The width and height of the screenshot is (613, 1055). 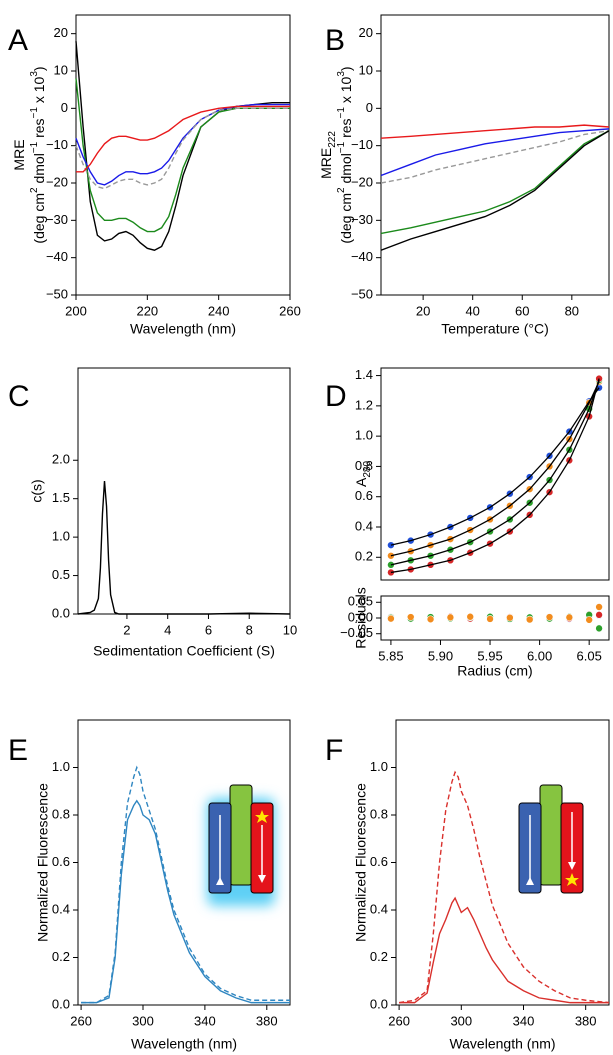 What do you see at coordinates (495, 329) in the screenshot?
I see `x-axis-label: Temperature (°C)` at bounding box center [495, 329].